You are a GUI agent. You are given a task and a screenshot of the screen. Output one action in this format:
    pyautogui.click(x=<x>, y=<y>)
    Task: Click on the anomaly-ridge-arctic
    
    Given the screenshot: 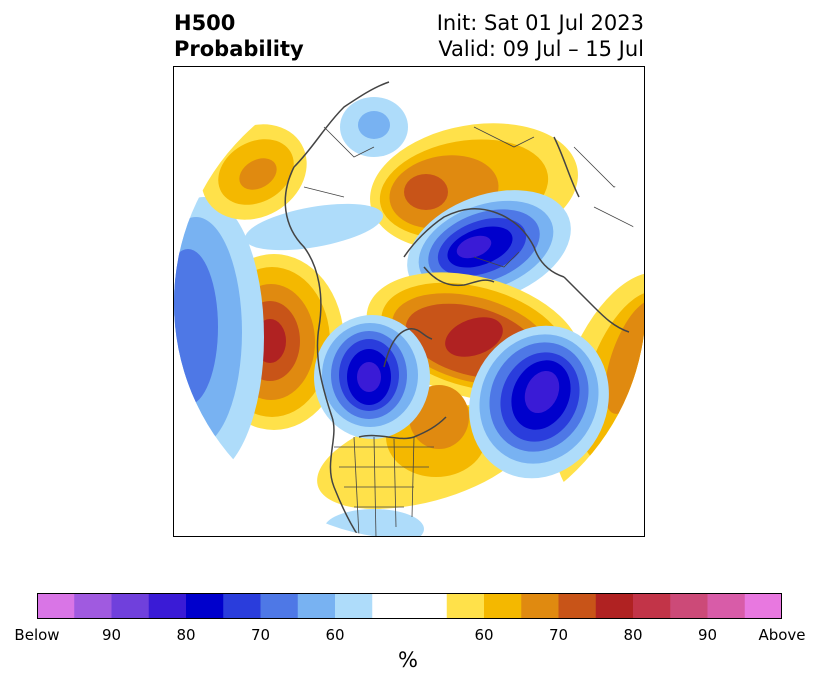 What is the action you would take?
    pyautogui.click(x=474, y=187)
    